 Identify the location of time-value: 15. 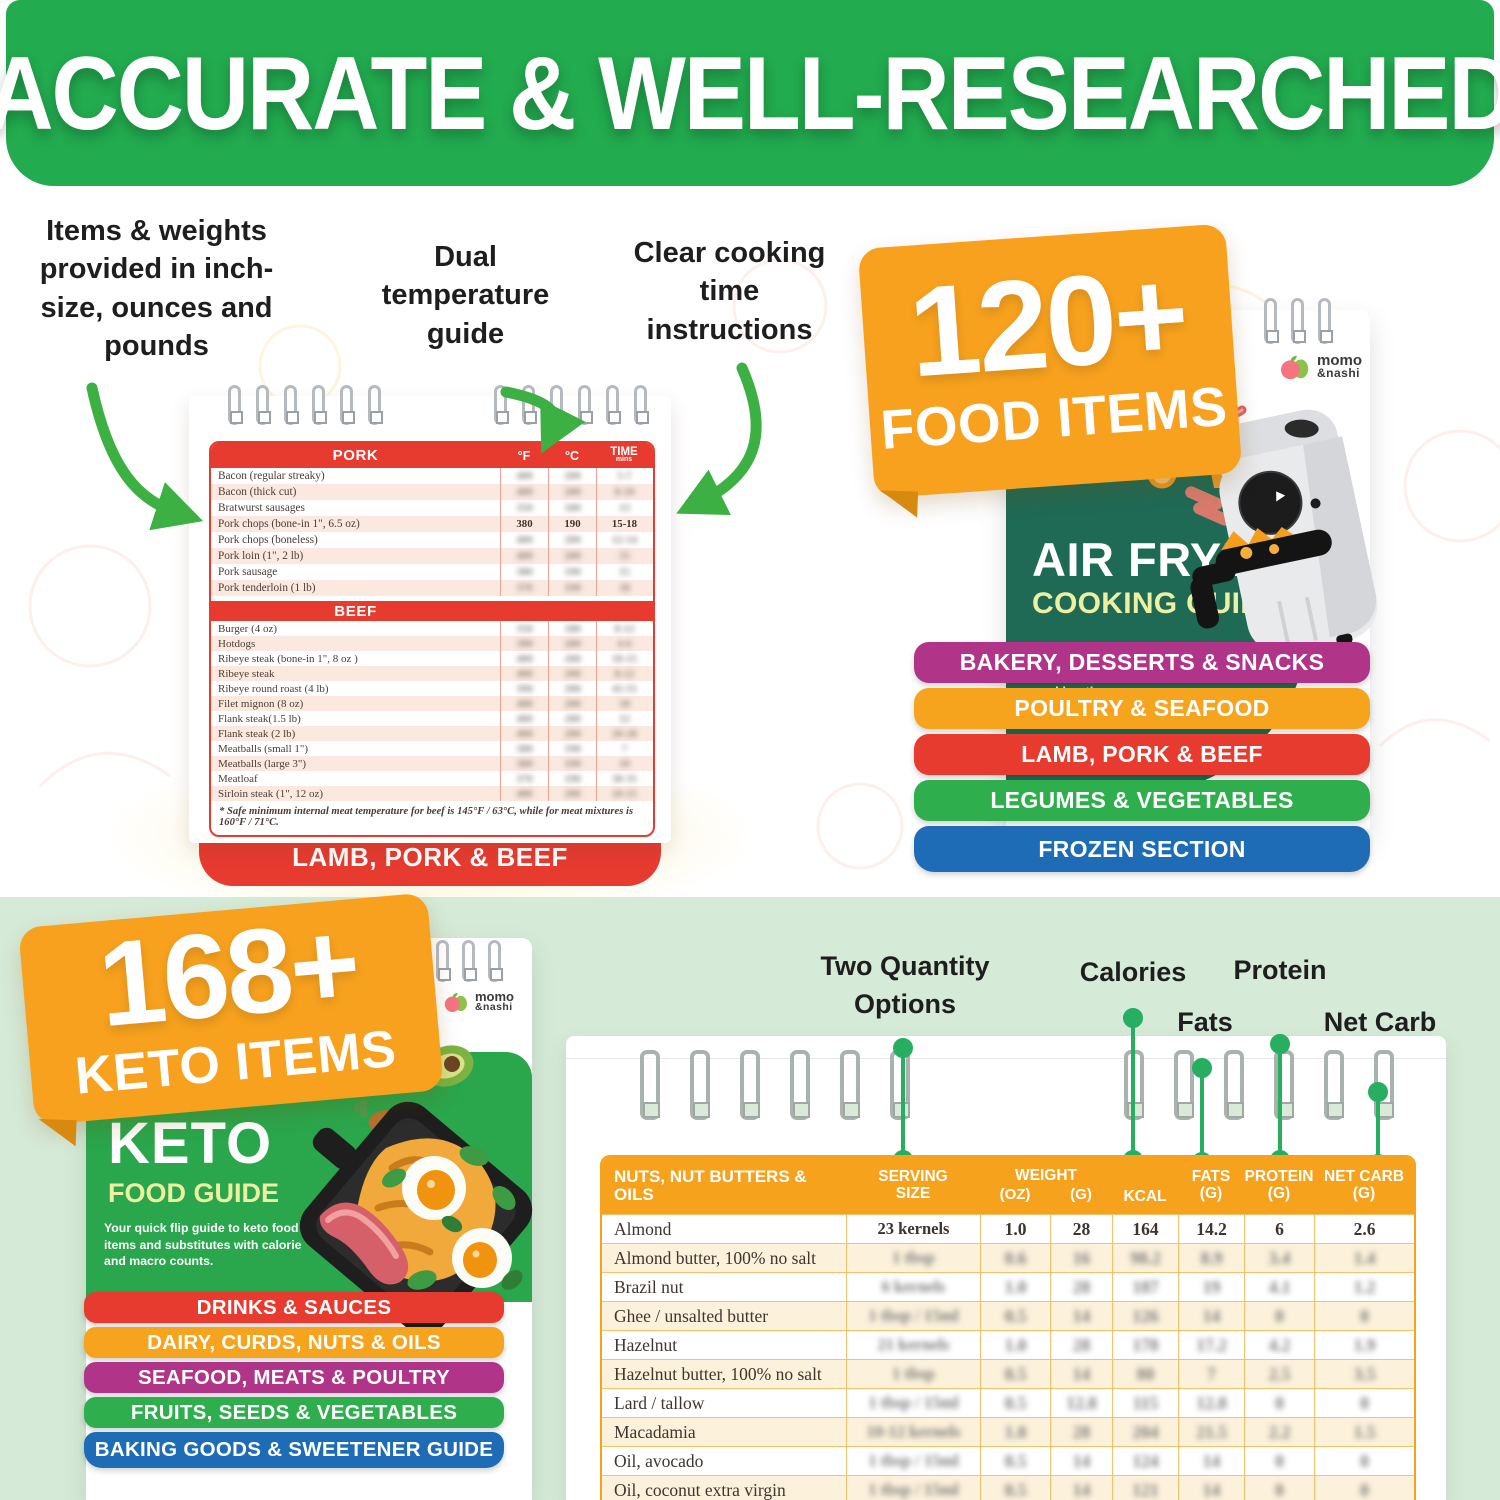
(624, 572).